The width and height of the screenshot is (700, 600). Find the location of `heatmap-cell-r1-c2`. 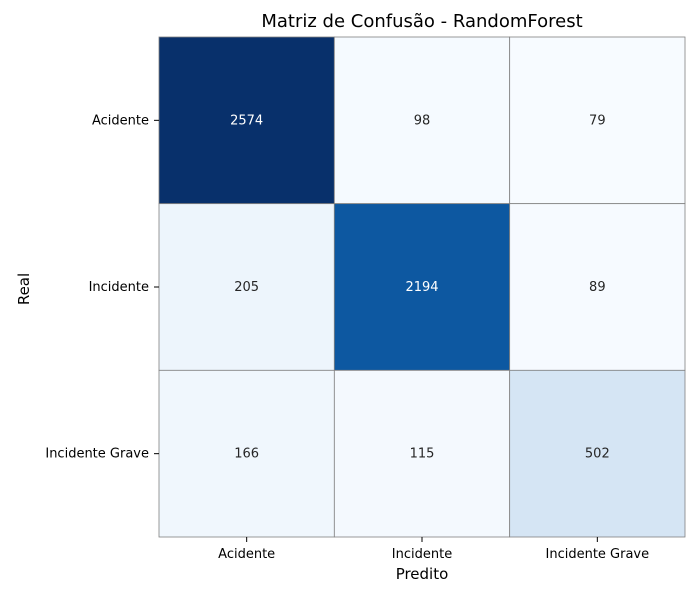

heatmap-cell-r1-c2 is located at coordinates (597, 287).